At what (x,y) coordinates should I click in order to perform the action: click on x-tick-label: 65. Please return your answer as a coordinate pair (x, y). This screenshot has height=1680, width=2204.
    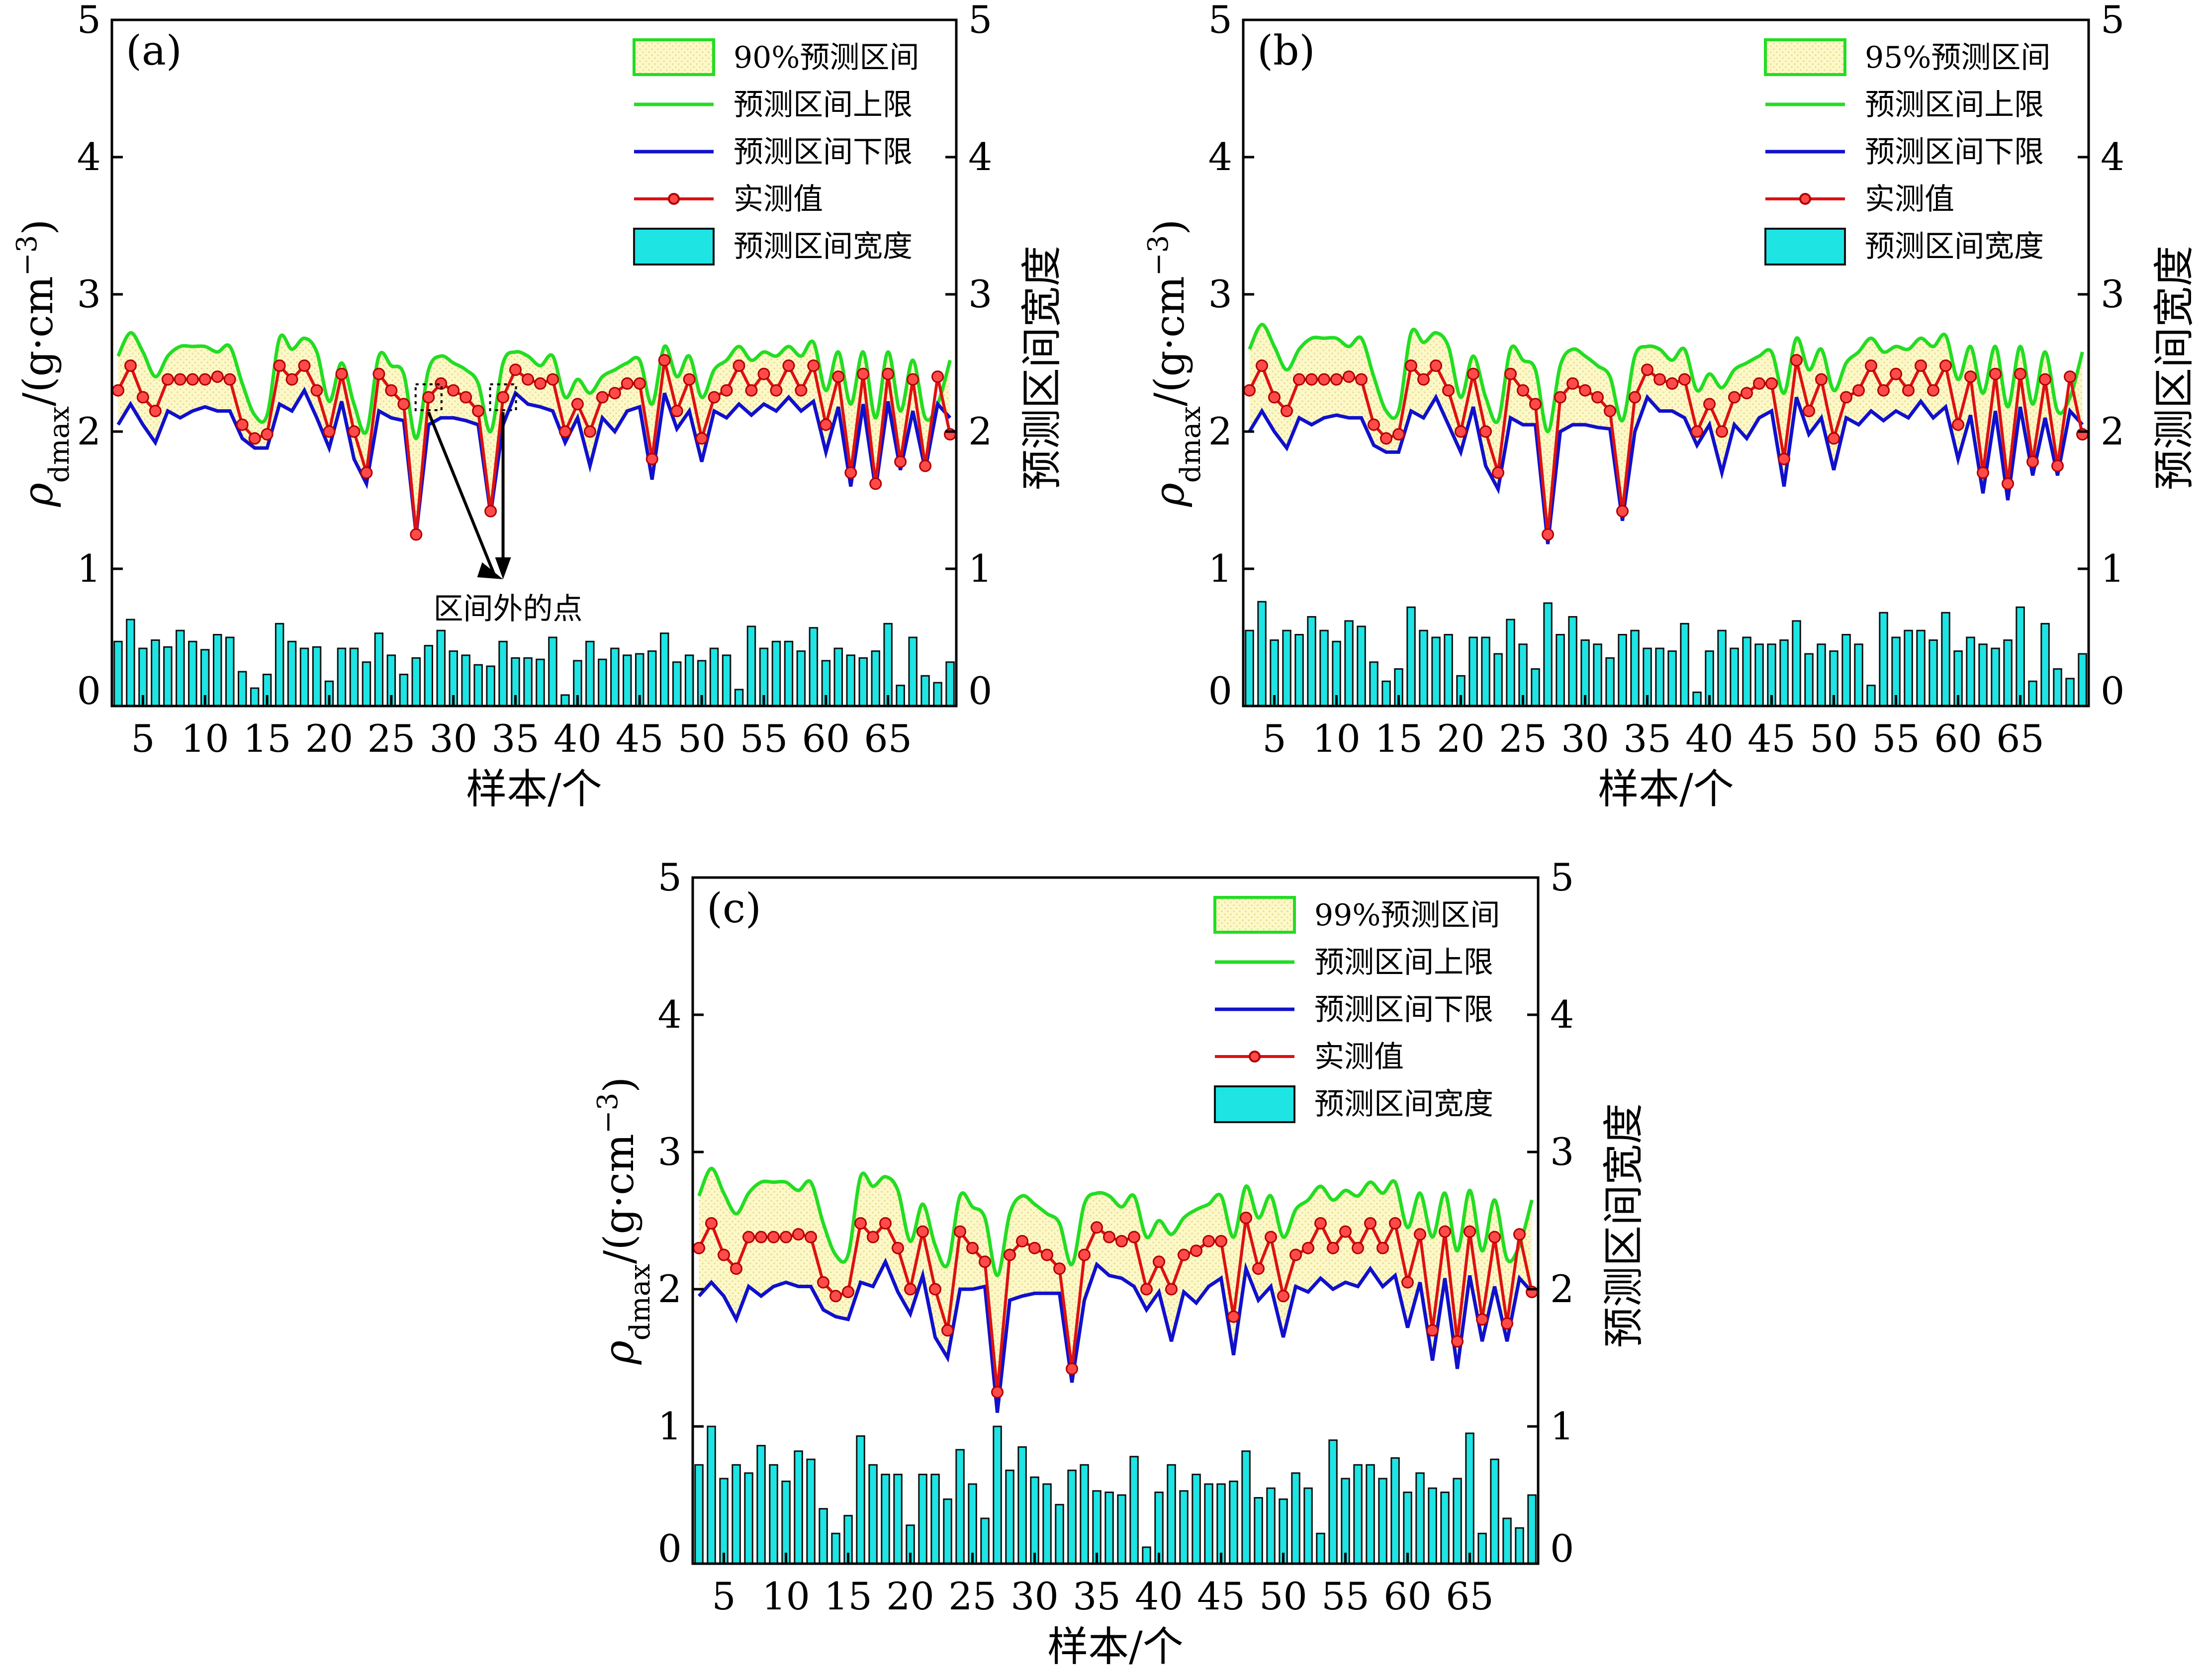
    Looking at the image, I should click on (888, 738).